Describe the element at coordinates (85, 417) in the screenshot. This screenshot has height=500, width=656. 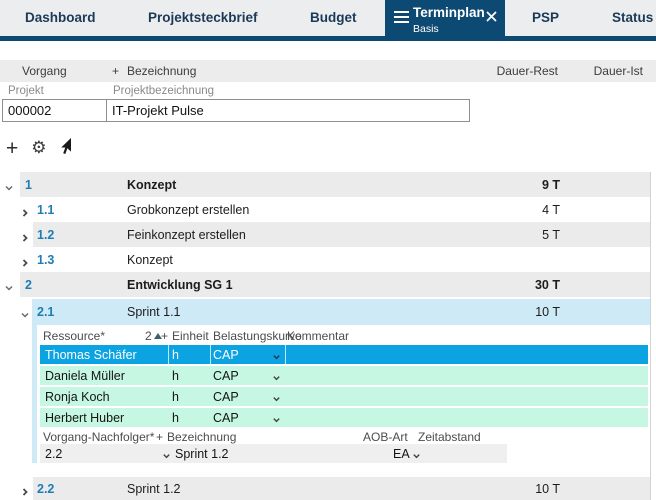
I see `resource-name: Herbert Huber` at that location.